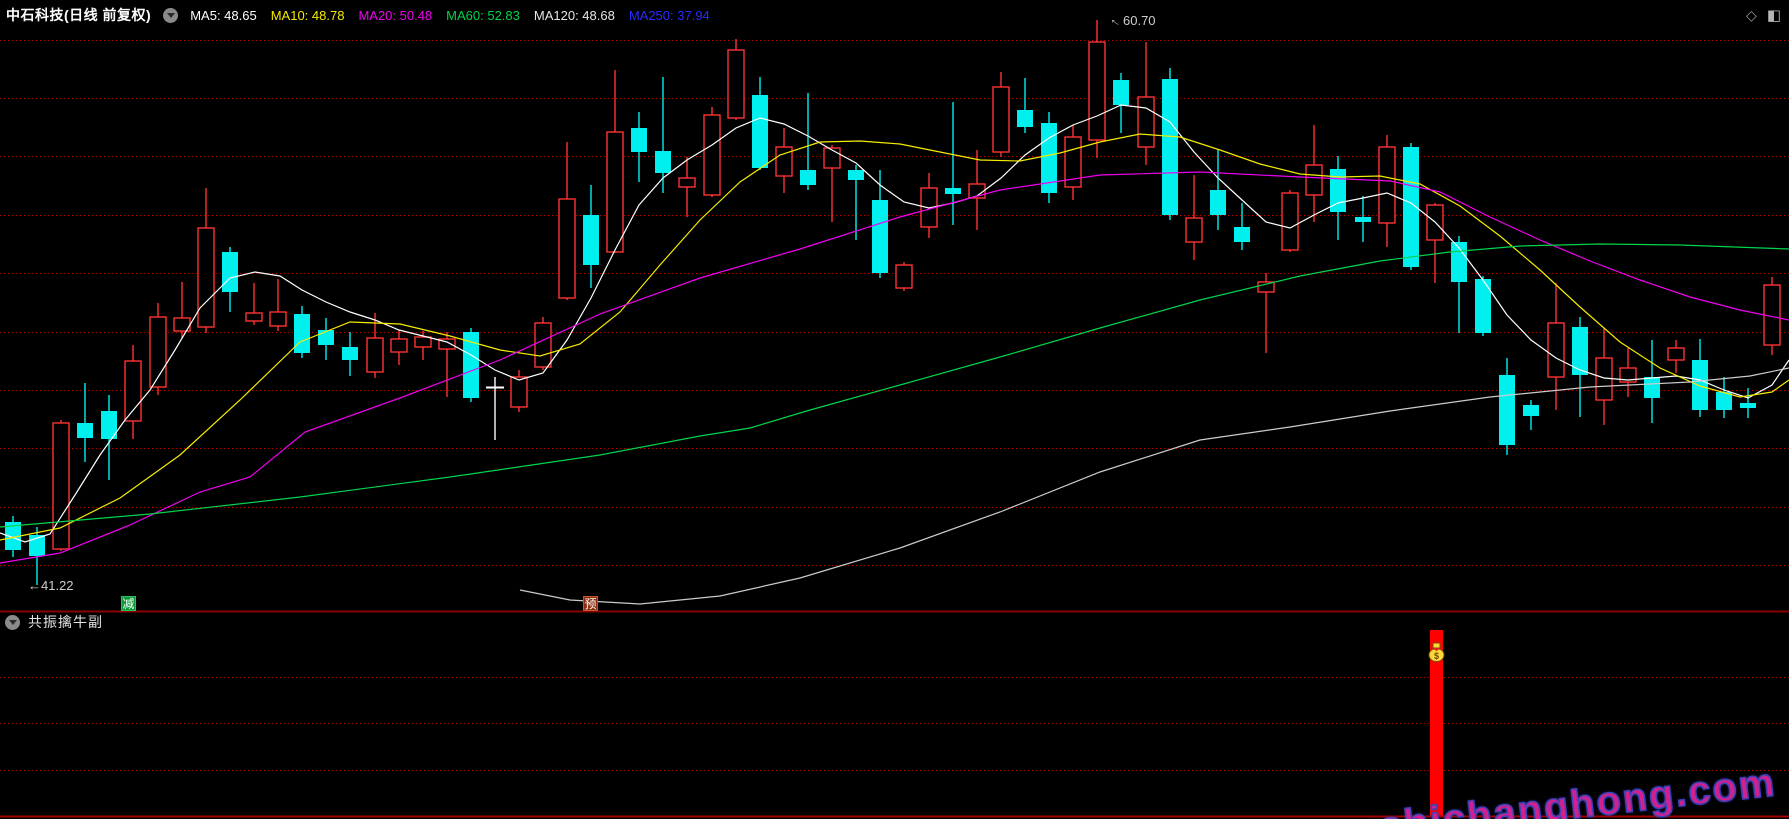 The width and height of the screenshot is (1789, 819). I want to click on diamond-icon: ◇, so click(1751, 14).